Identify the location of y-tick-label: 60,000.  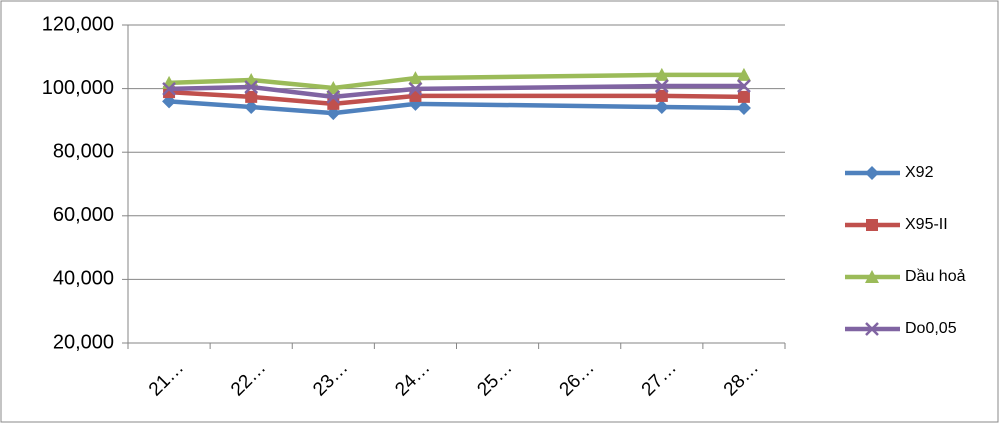
(83, 215).